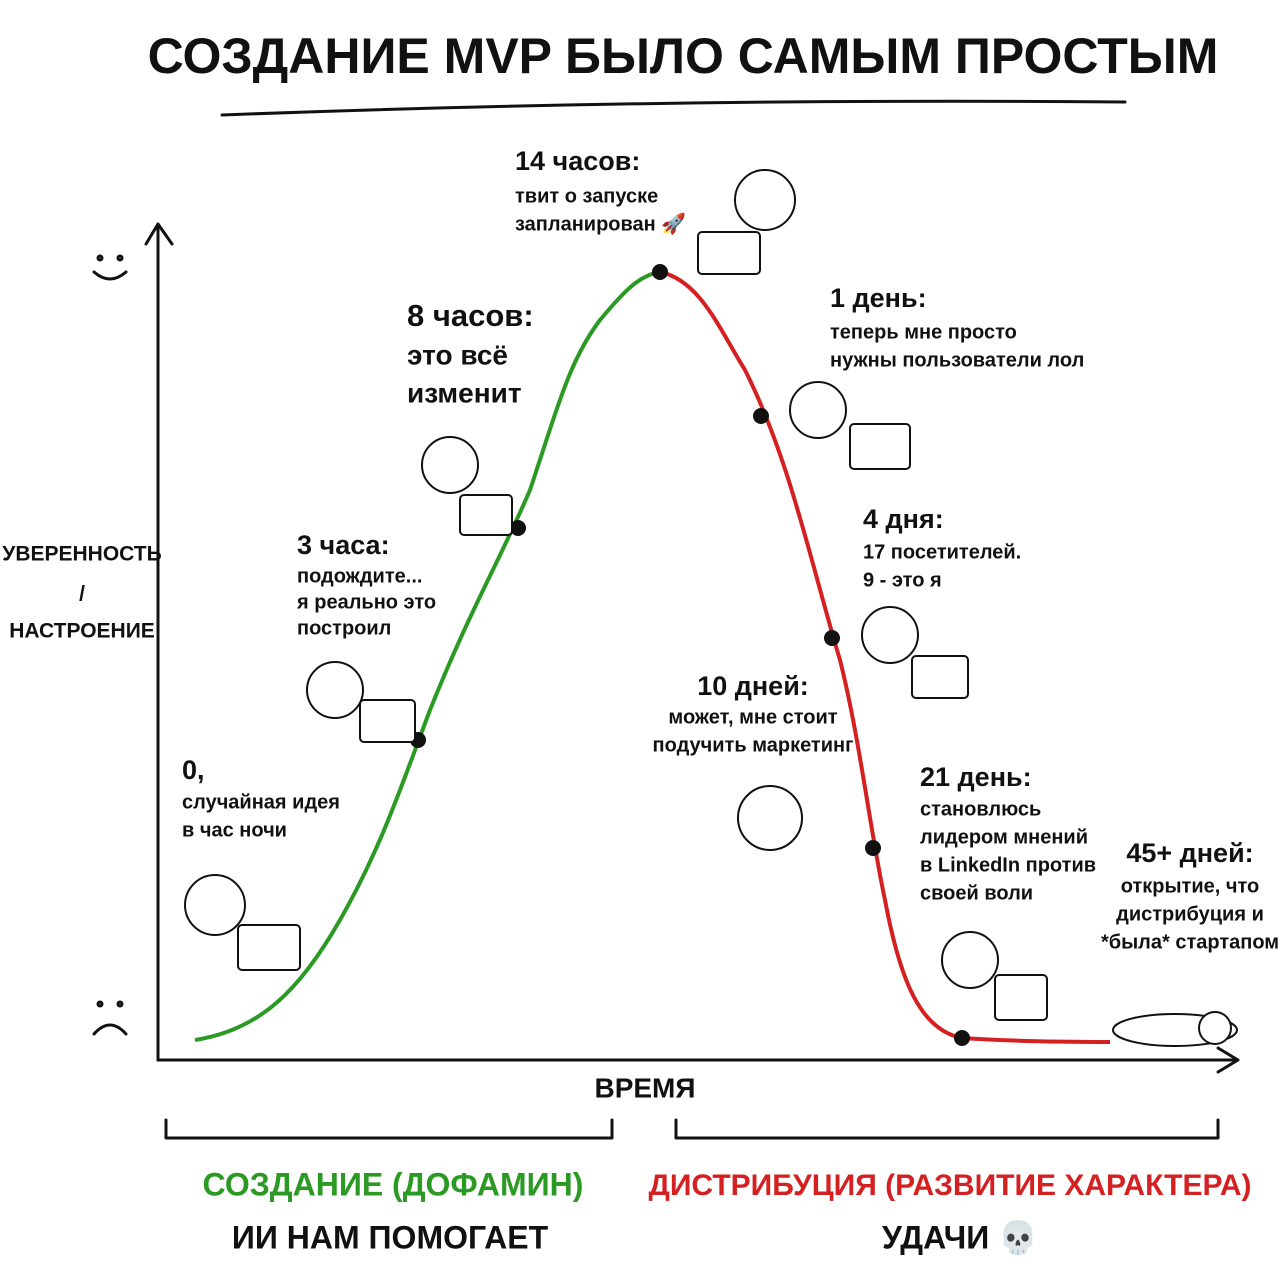 The height and width of the screenshot is (1280, 1280). Describe the element at coordinates (464, 392) in the screenshot. I see `milestone-text: изменит` at that location.